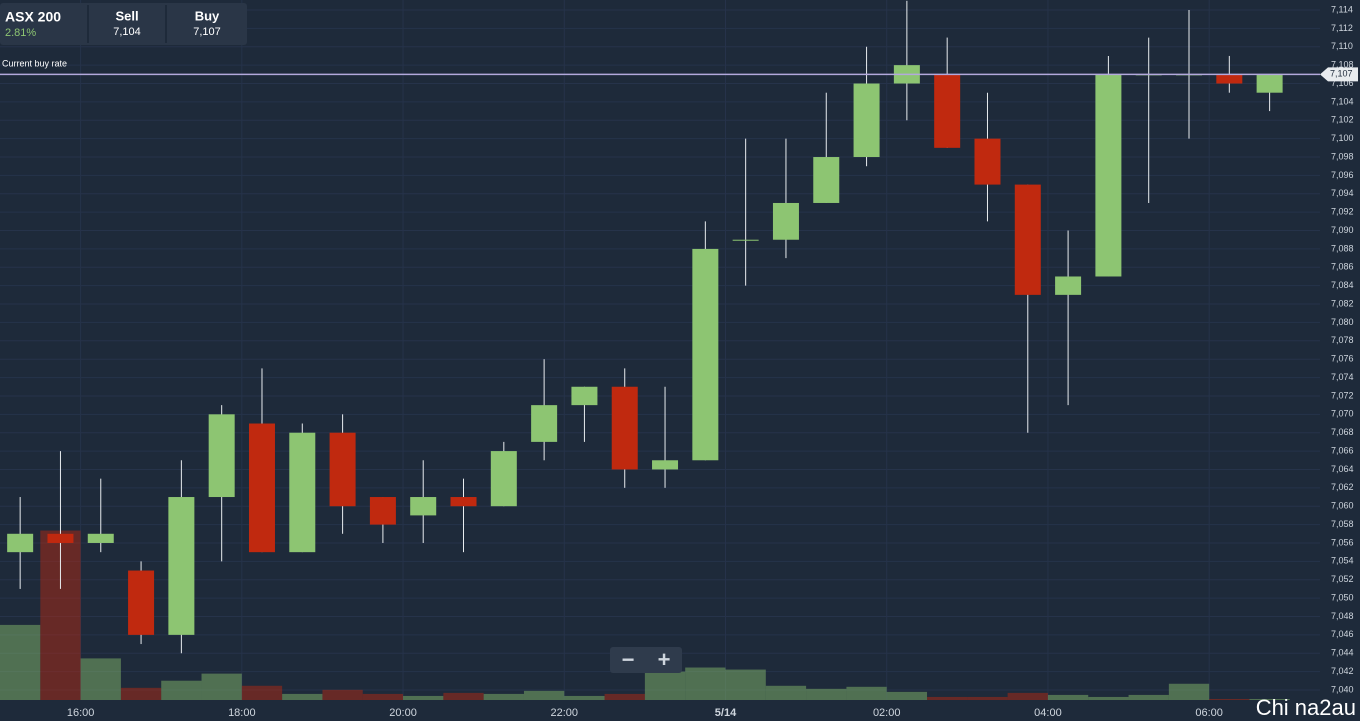 The width and height of the screenshot is (1360, 721). What do you see at coordinates (1342, 597) in the screenshot?
I see `y-tick-label: 7,050` at bounding box center [1342, 597].